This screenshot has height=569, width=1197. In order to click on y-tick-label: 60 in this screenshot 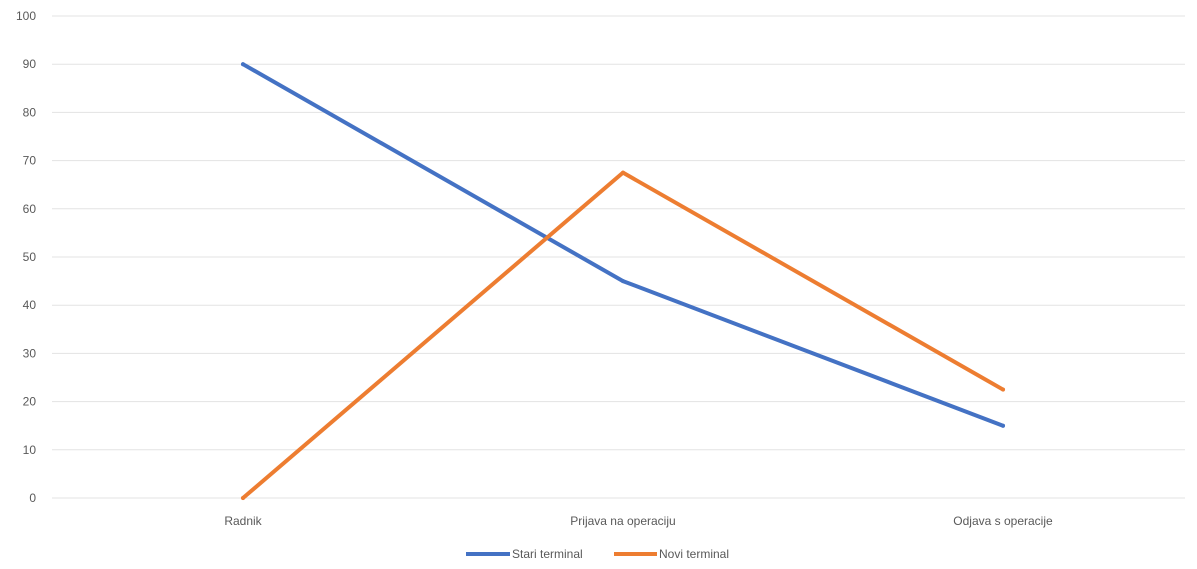, I will do `click(30, 209)`.